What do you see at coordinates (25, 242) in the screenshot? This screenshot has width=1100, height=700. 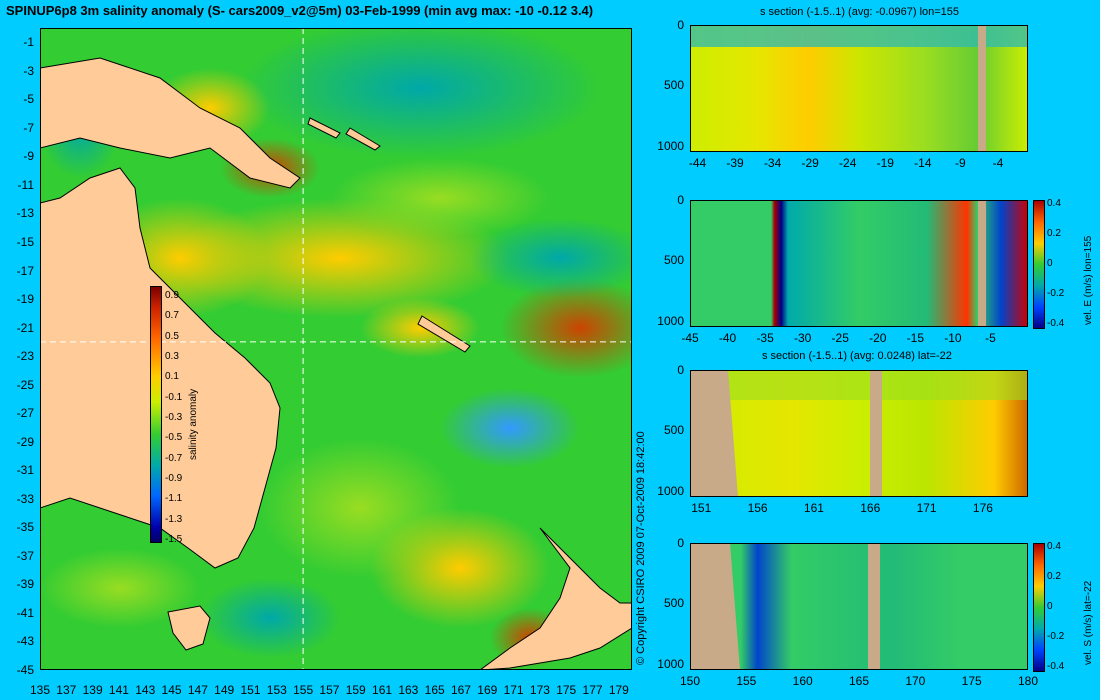 I see `map-y-tick: -15` at bounding box center [25, 242].